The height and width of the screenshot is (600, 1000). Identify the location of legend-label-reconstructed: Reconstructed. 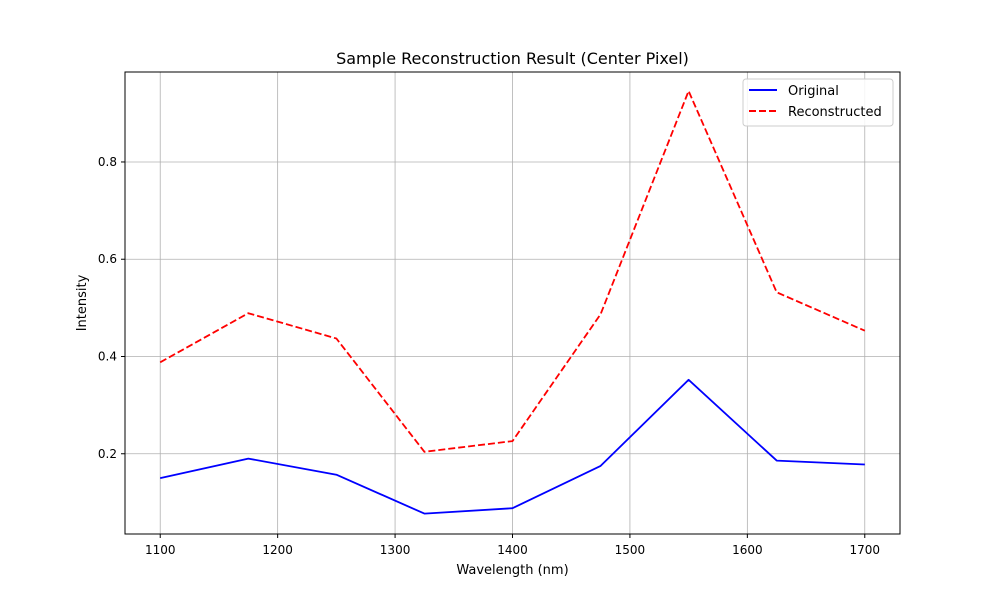
(835, 112).